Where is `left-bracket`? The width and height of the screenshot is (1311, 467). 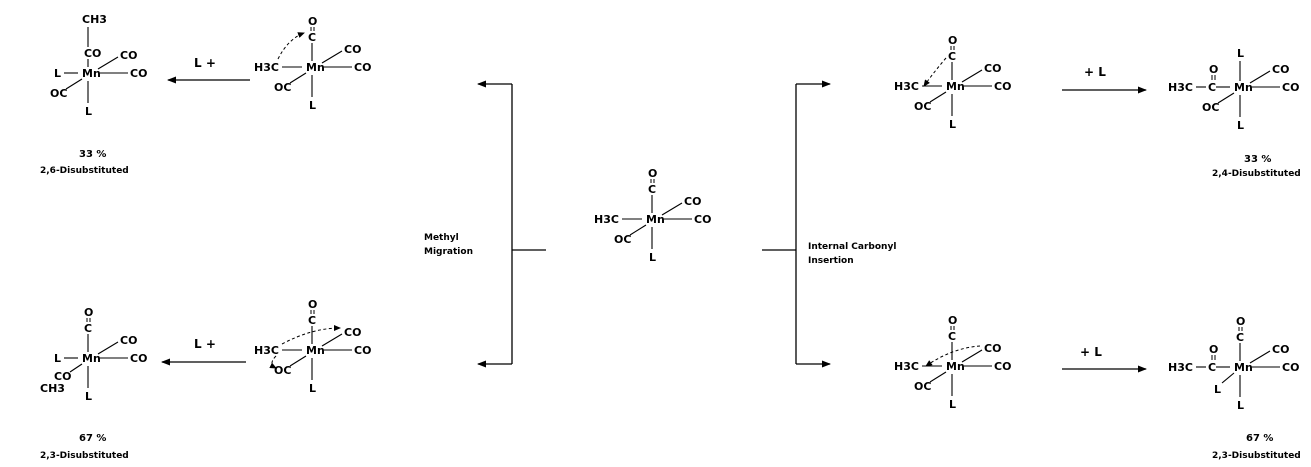 left-bracket is located at coordinates (511, 224).